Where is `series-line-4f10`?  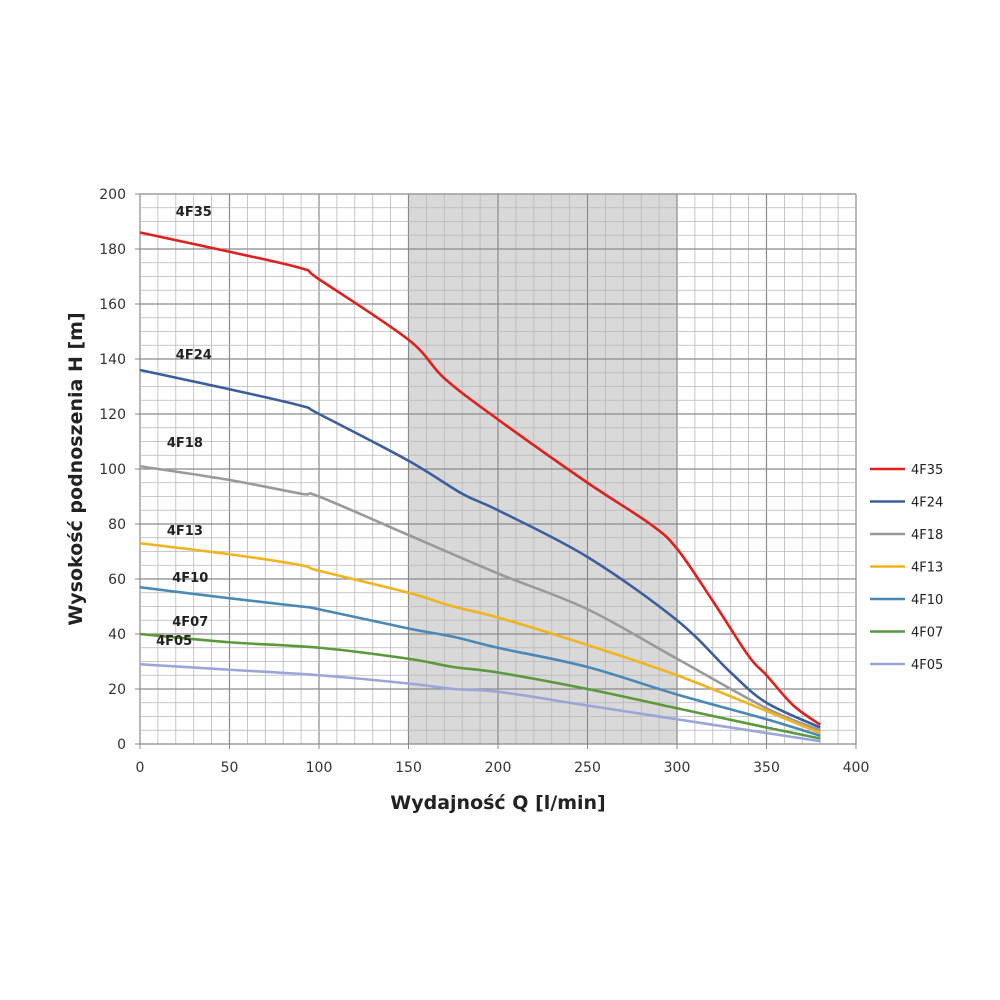
series-line-4f10 is located at coordinates (480, 661).